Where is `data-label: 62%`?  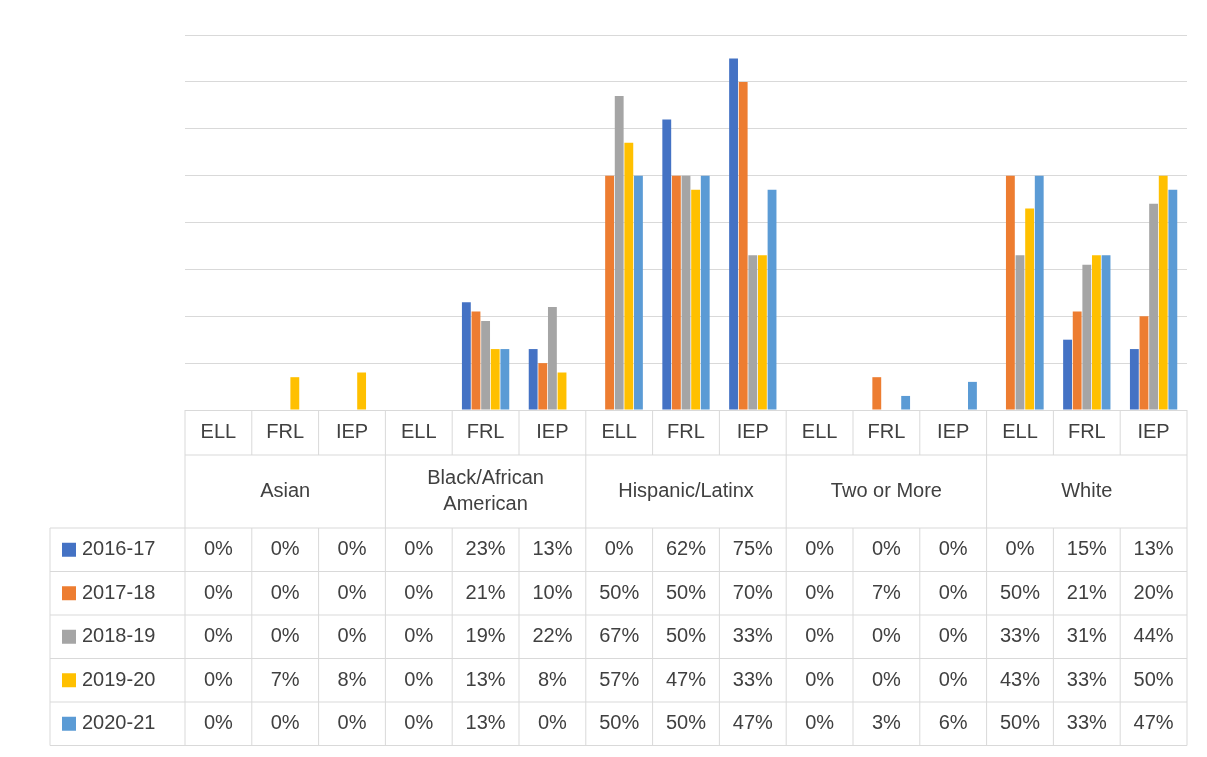 data-label: 62% is located at coordinates (686, 548).